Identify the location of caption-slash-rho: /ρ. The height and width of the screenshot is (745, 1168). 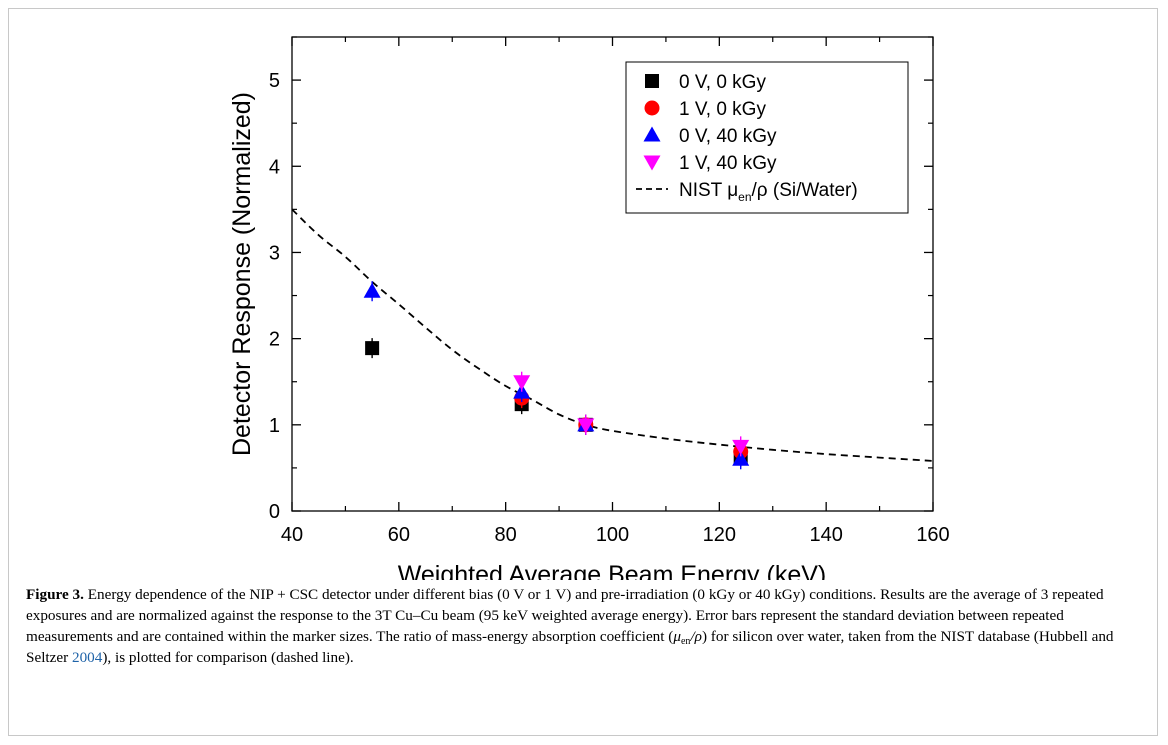
(696, 636).